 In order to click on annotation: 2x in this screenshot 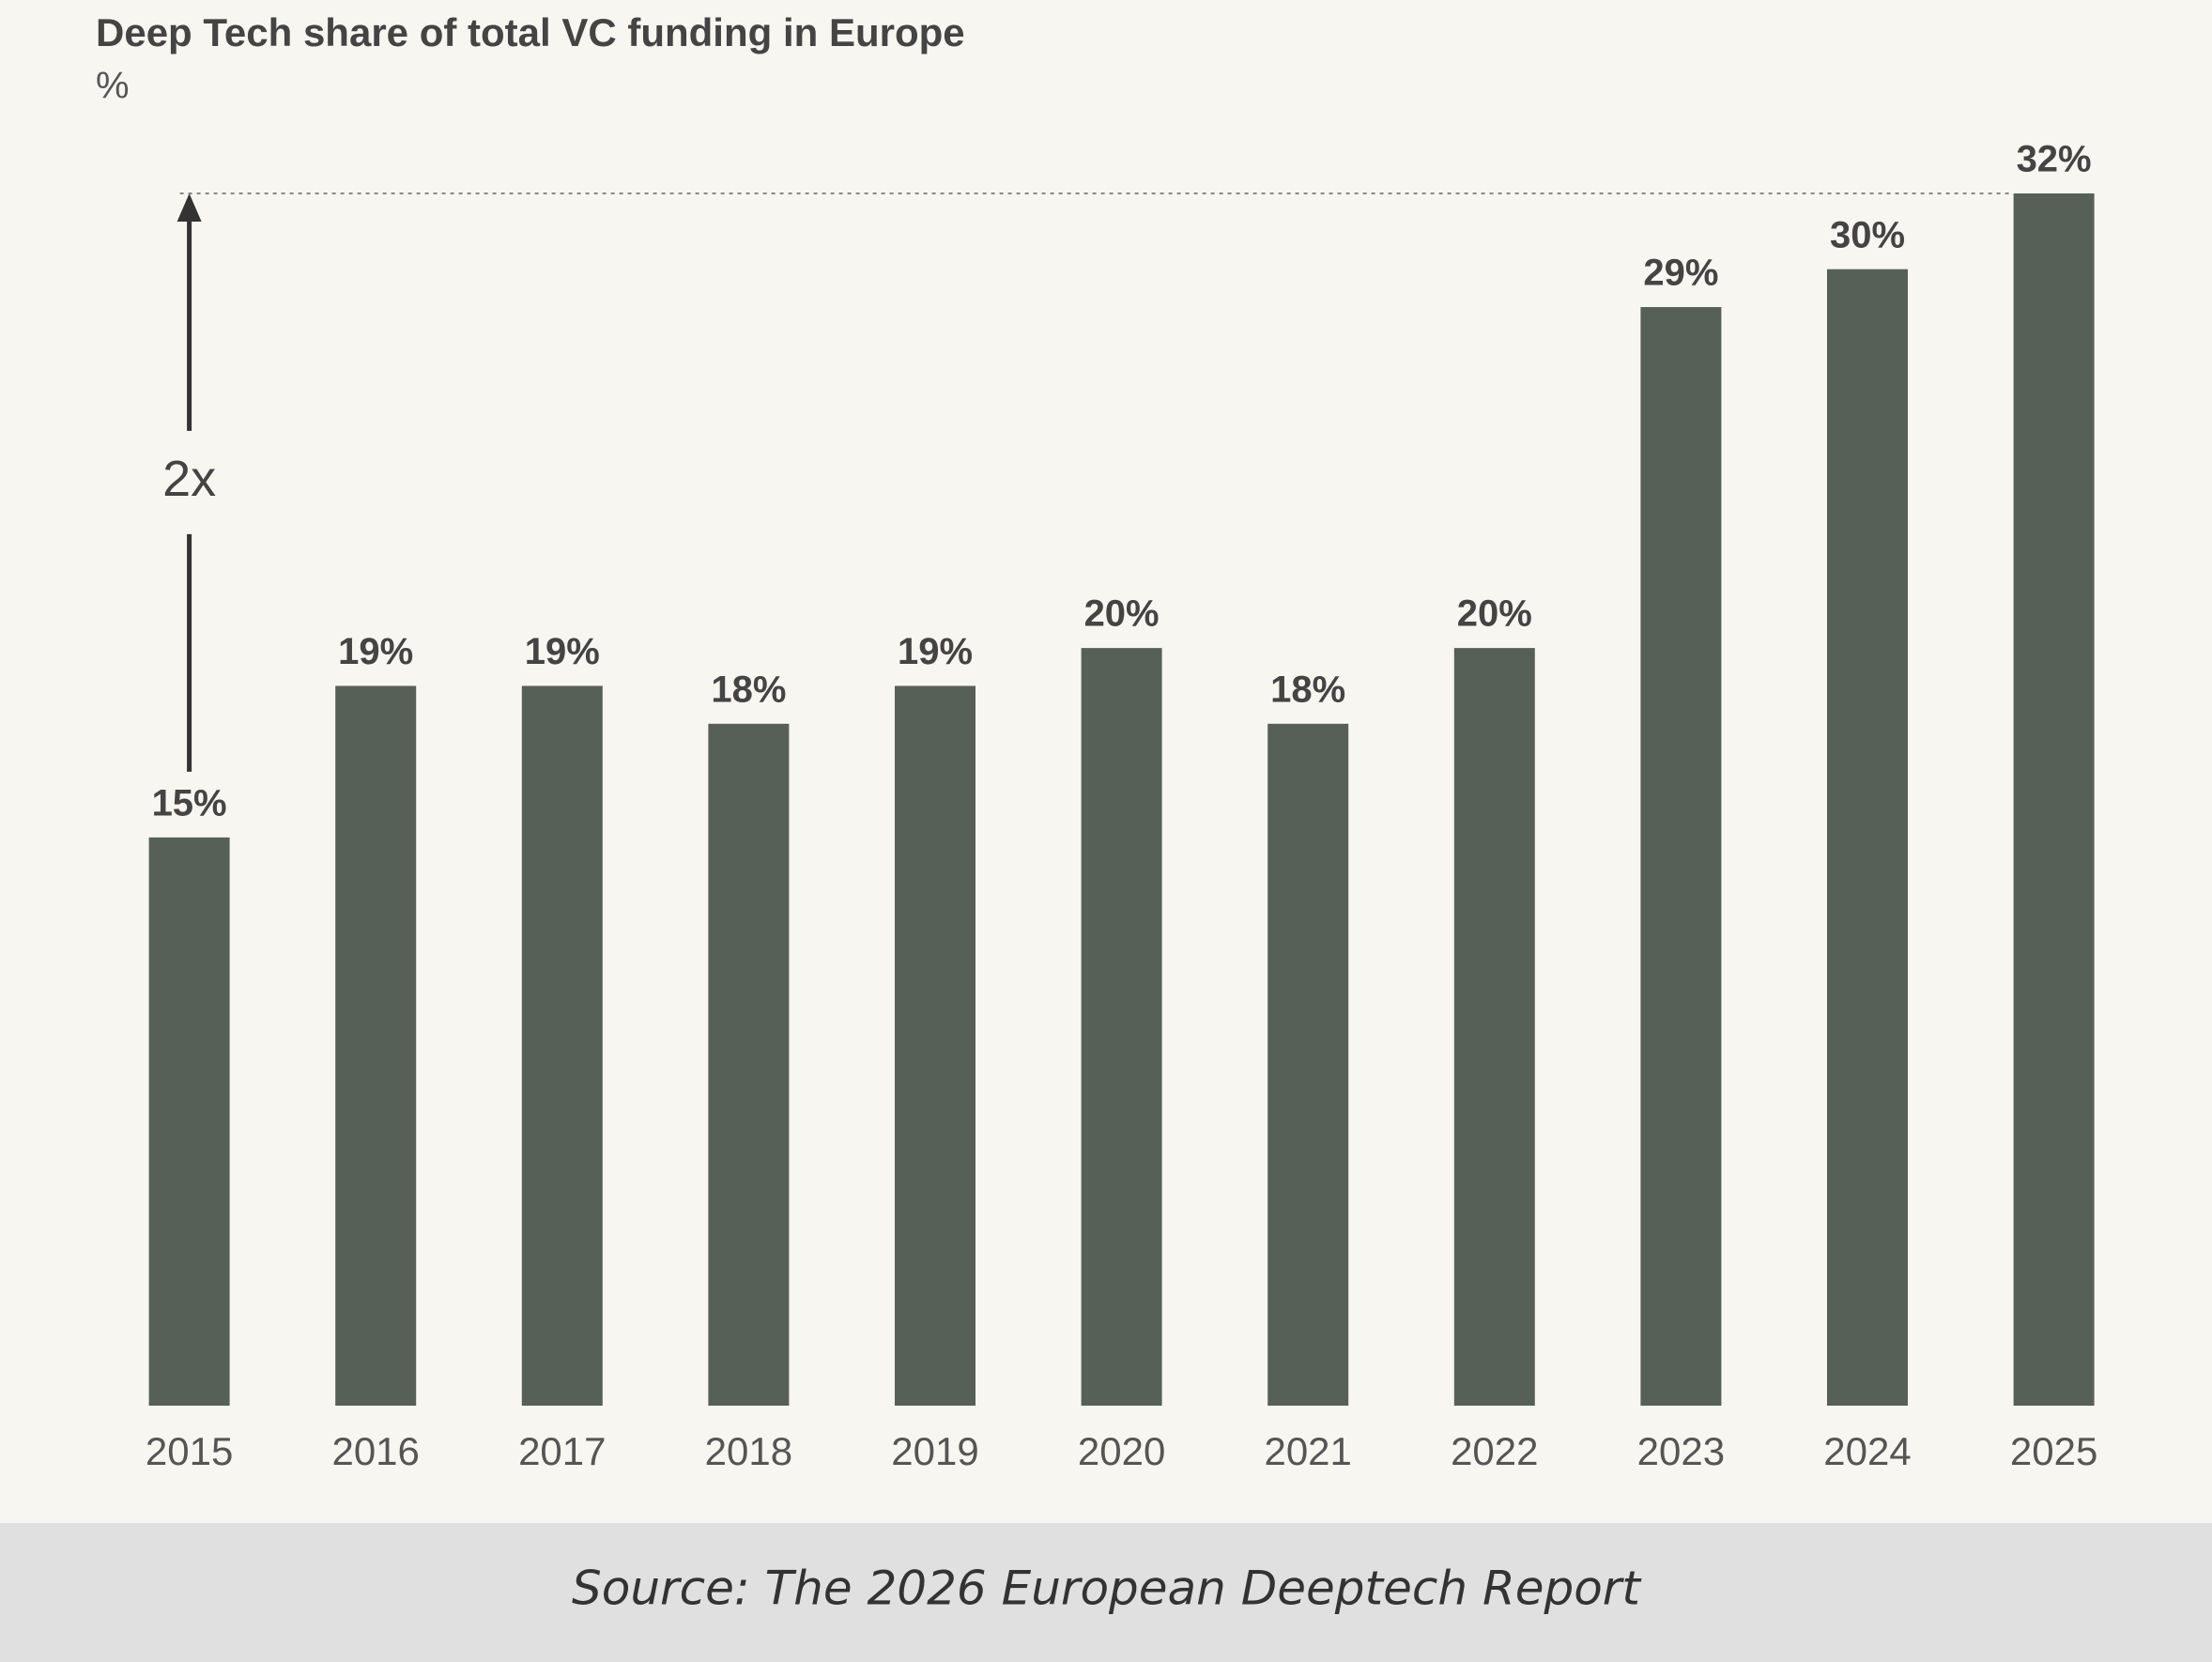, I will do `click(189, 479)`.